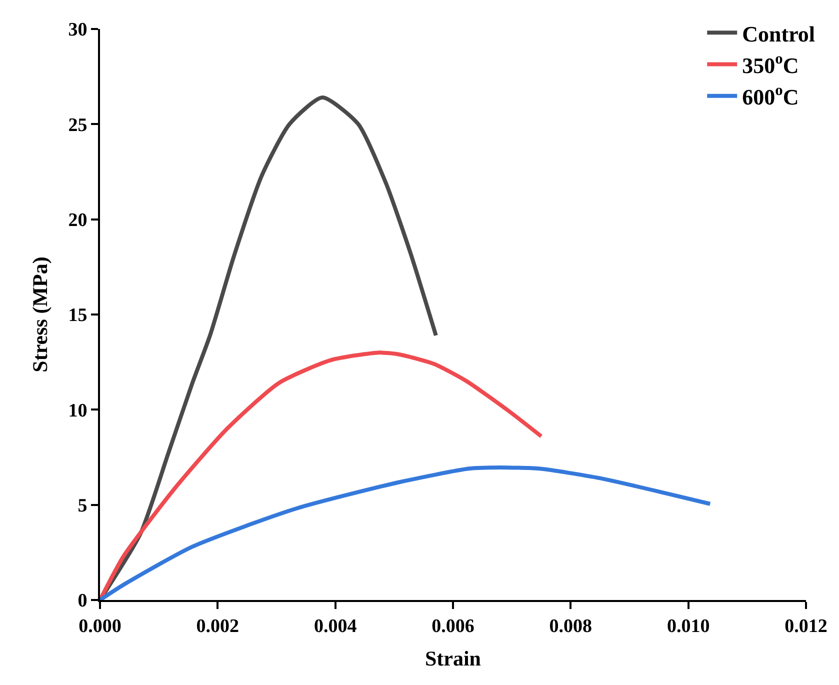 Image resolution: width=839 pixels, height=685 pixels. I want to click on y-tick-label: 25, so click(78, 125).